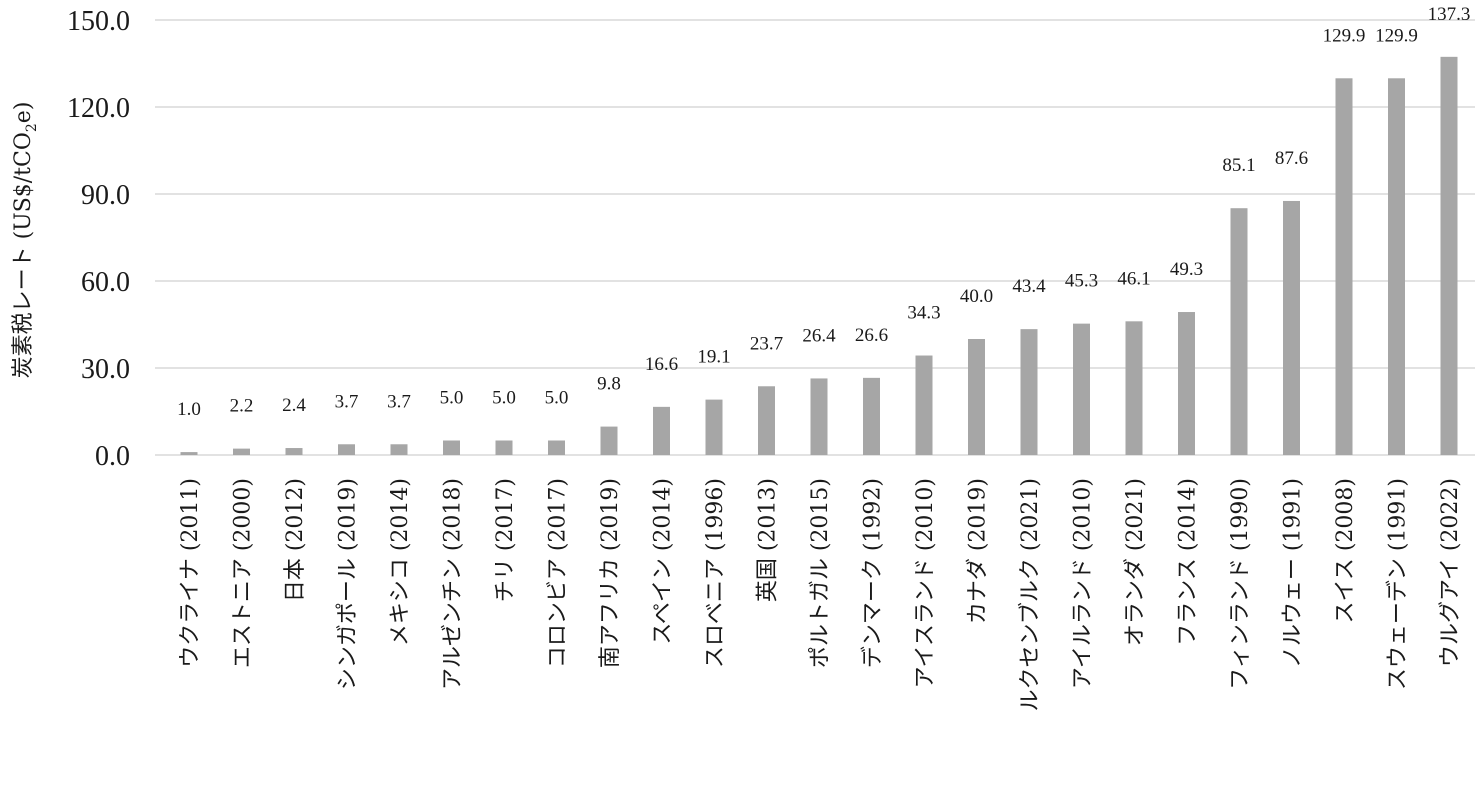 This screenshot has width=1478, height=785. I want to click on x-category-label: 日本 (2012), so click(295, 540).